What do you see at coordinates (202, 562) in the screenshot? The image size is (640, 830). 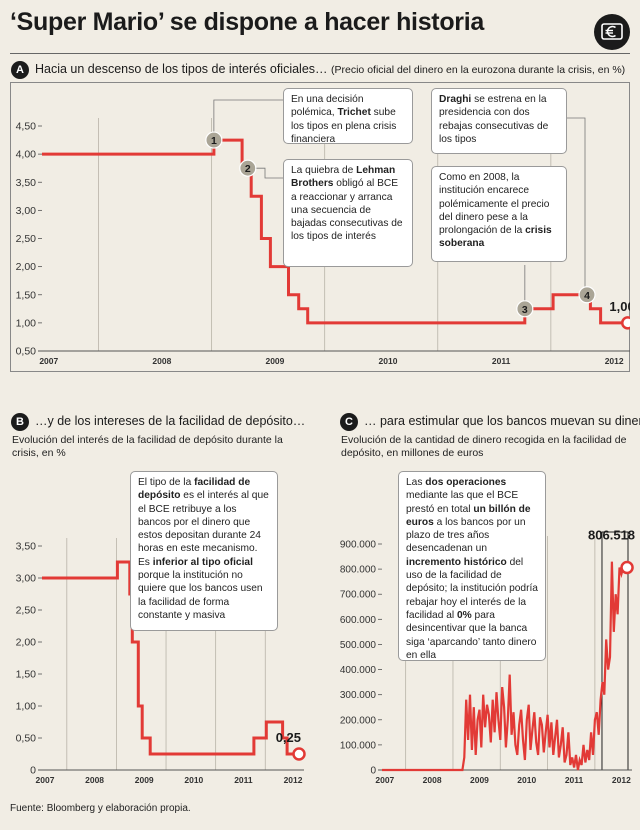 I see `callout-b-bold-2: inferior al tipo oficial` at bounding box center [202, 562].